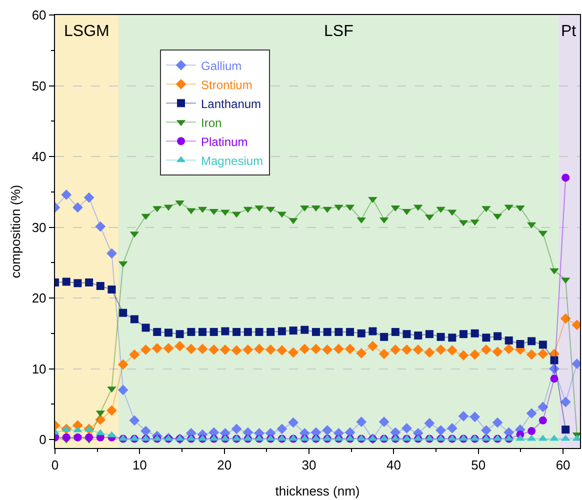 The image size is (582, 500). I want to click on legend-label: Strontium, so click(226, 85).